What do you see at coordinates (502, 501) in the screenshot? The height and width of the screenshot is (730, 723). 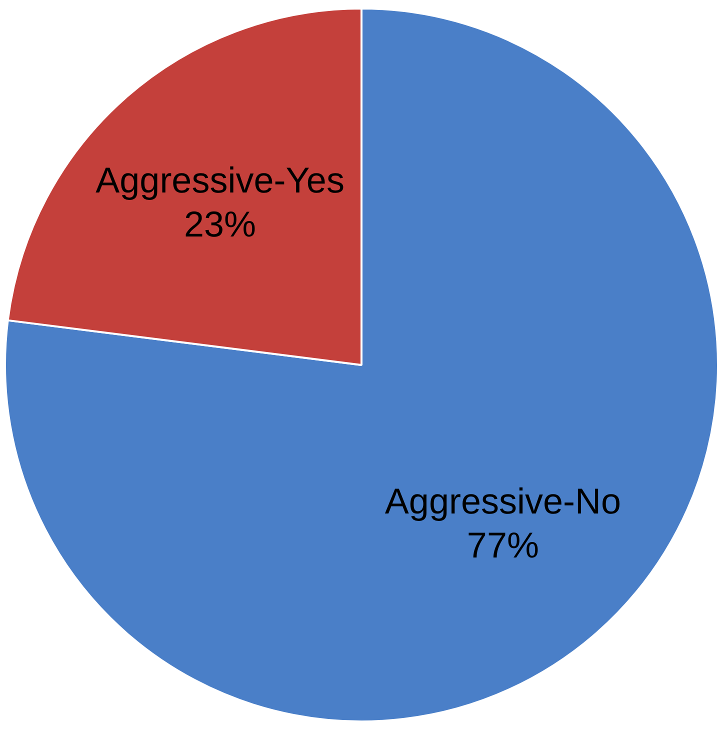 I see `slice-label: Aggressive-No` at bounding box center [502, 501].